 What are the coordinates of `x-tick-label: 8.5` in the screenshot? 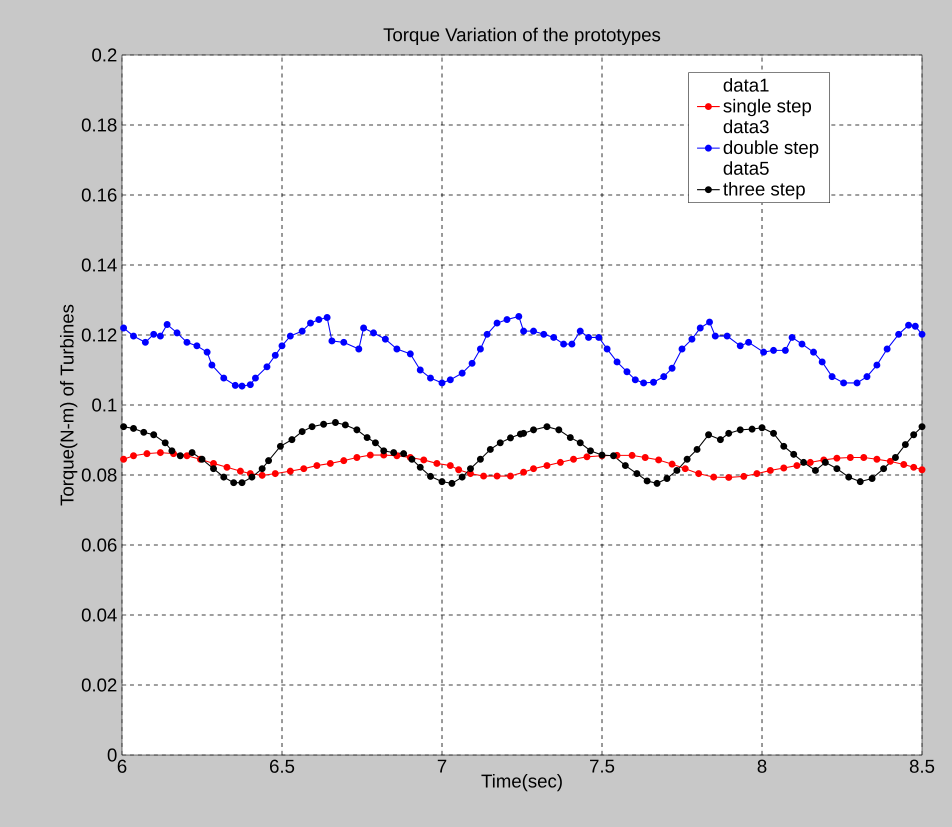 It's located at (922, 766).